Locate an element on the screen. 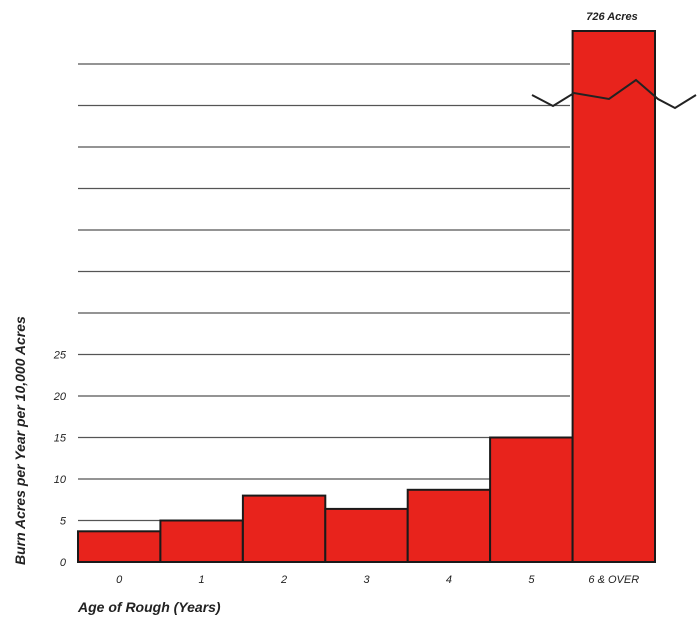 This screenshot has width=700, height=618. top-bar-value-label: 726 Acres is located at coordinates (612, 17).